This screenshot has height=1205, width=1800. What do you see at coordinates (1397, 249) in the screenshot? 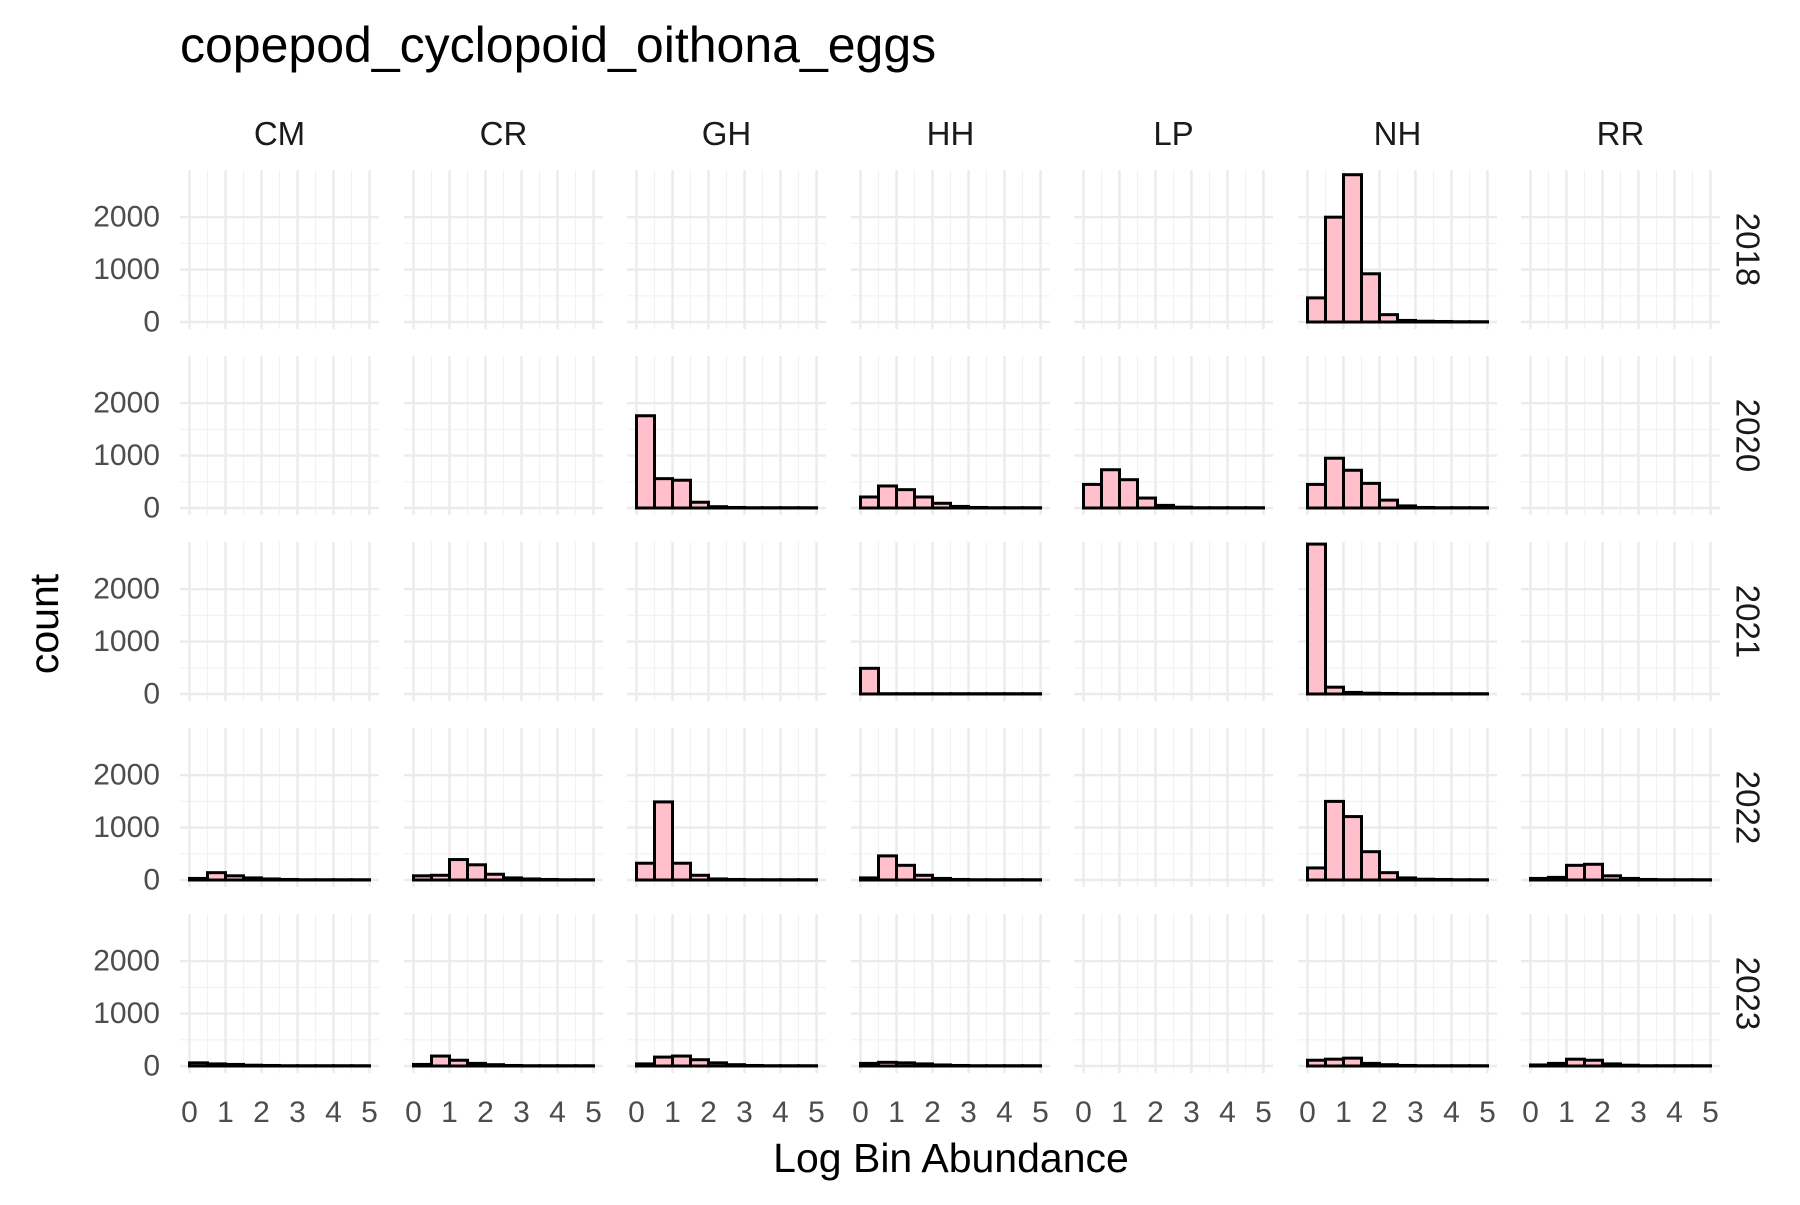
I see `facet-panel-nh-2018` at bounding box center [1397, 249].